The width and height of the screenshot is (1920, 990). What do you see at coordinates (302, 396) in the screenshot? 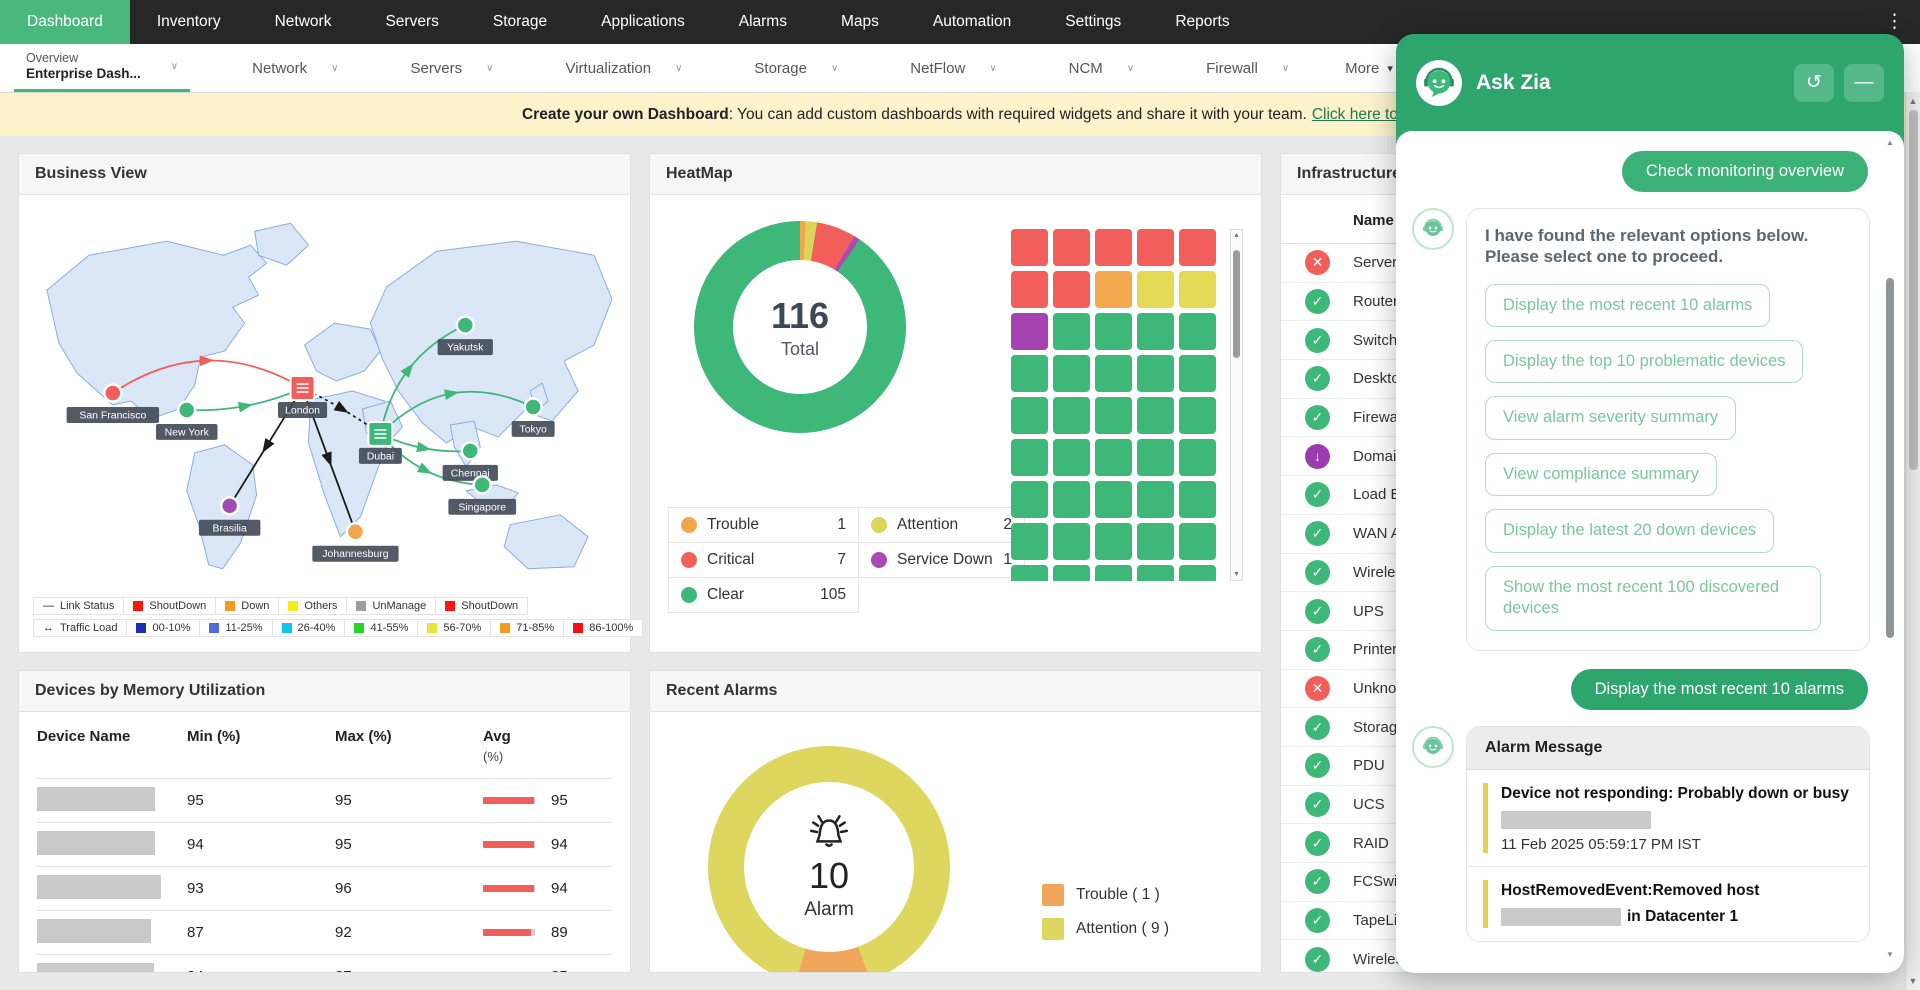
I see `map-node-london: London` at bounding box center [302, 396].